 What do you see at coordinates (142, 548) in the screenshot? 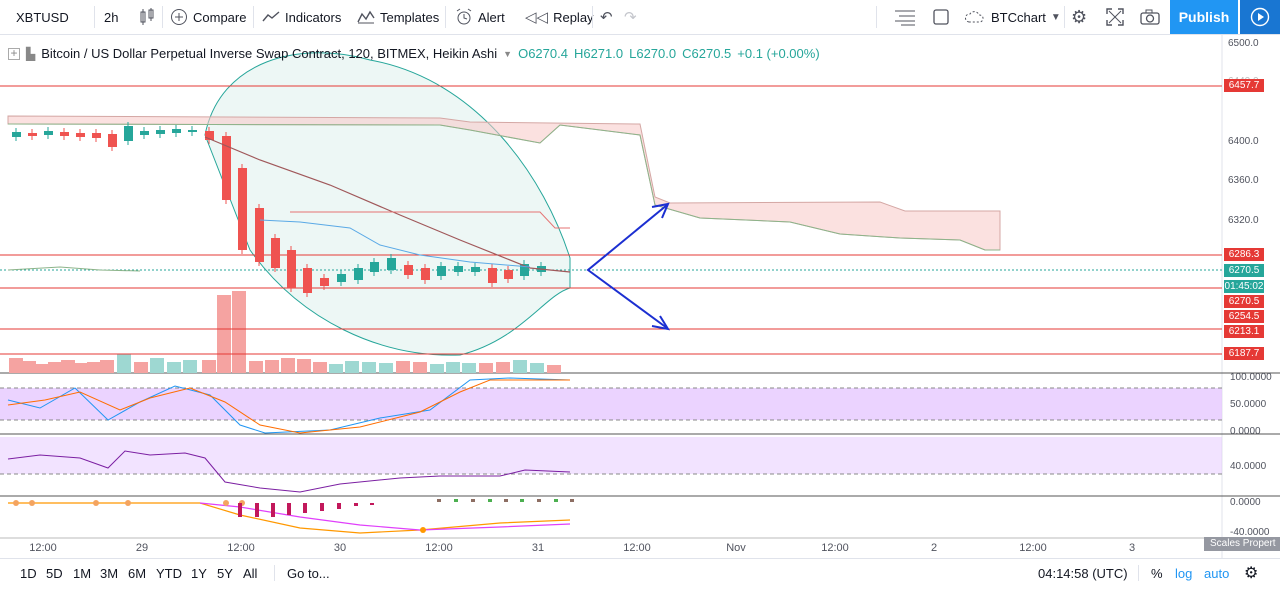
I see `time-tick: 29` at bounding box center [142, 548].